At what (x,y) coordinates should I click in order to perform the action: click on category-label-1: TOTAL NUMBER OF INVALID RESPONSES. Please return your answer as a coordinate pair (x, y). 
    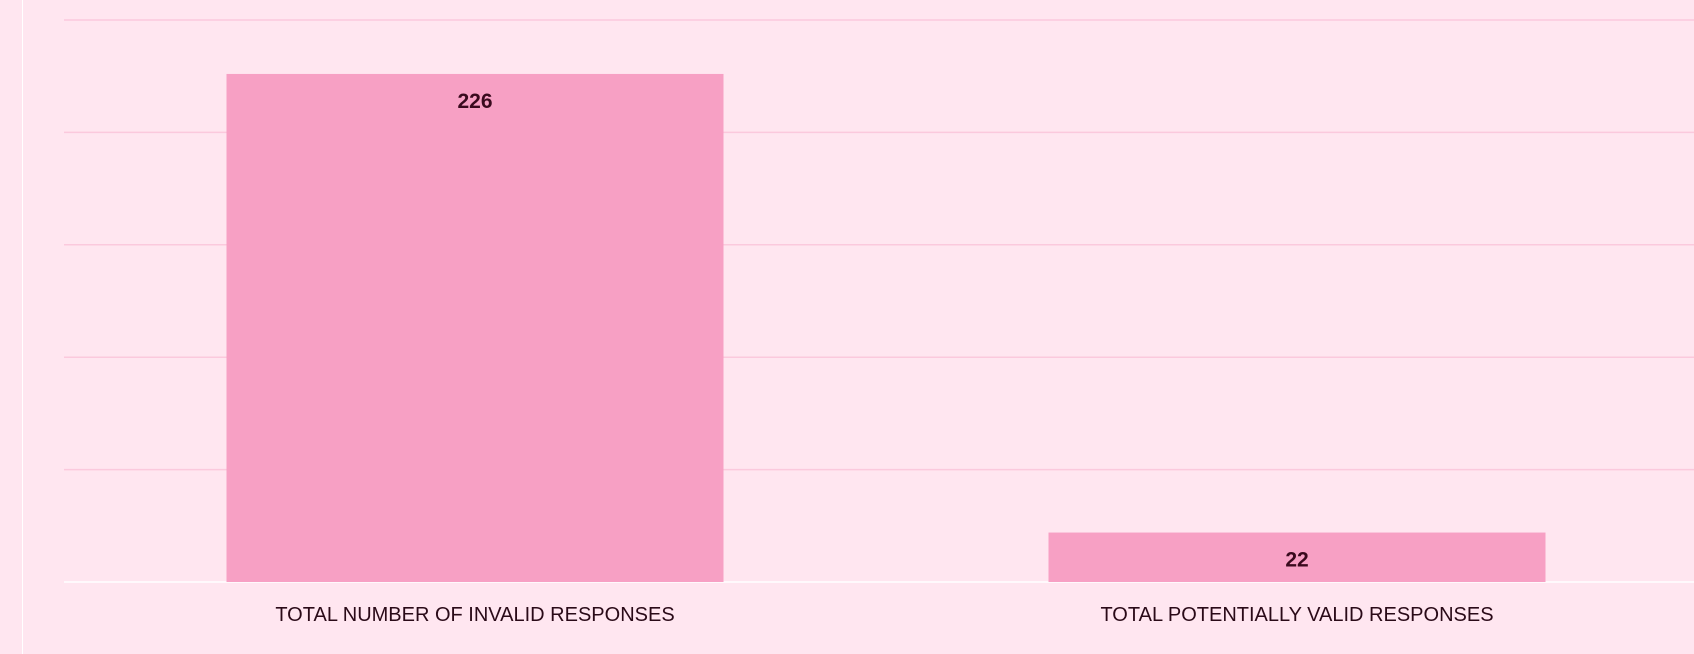
    Looking at the image, I should click on (474, 615).